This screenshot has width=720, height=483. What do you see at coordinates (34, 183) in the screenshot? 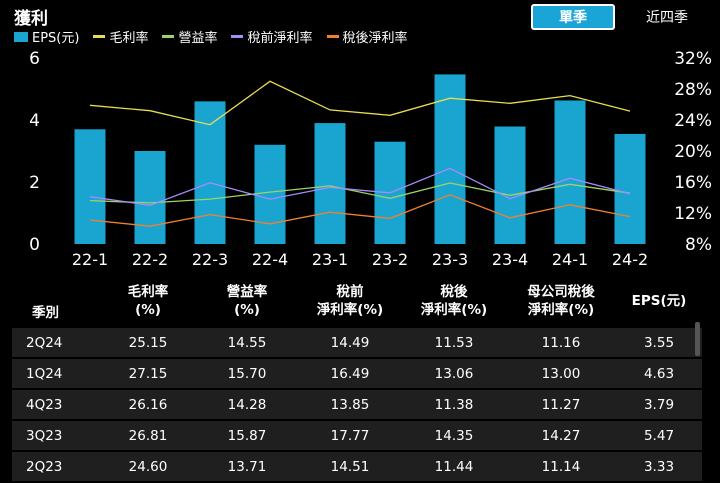
I see `left-axis-tick-label: 2` at bounding box center [34, 183].